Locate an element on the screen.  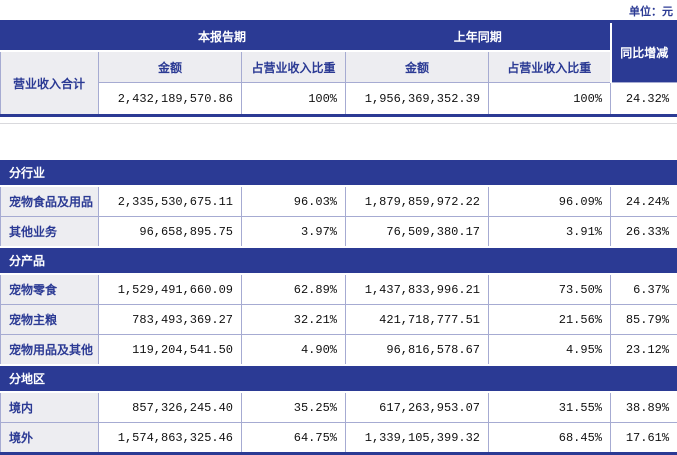
cell-prior-amount: 1,437,833,996.21 is located at coordinates (417, 289).